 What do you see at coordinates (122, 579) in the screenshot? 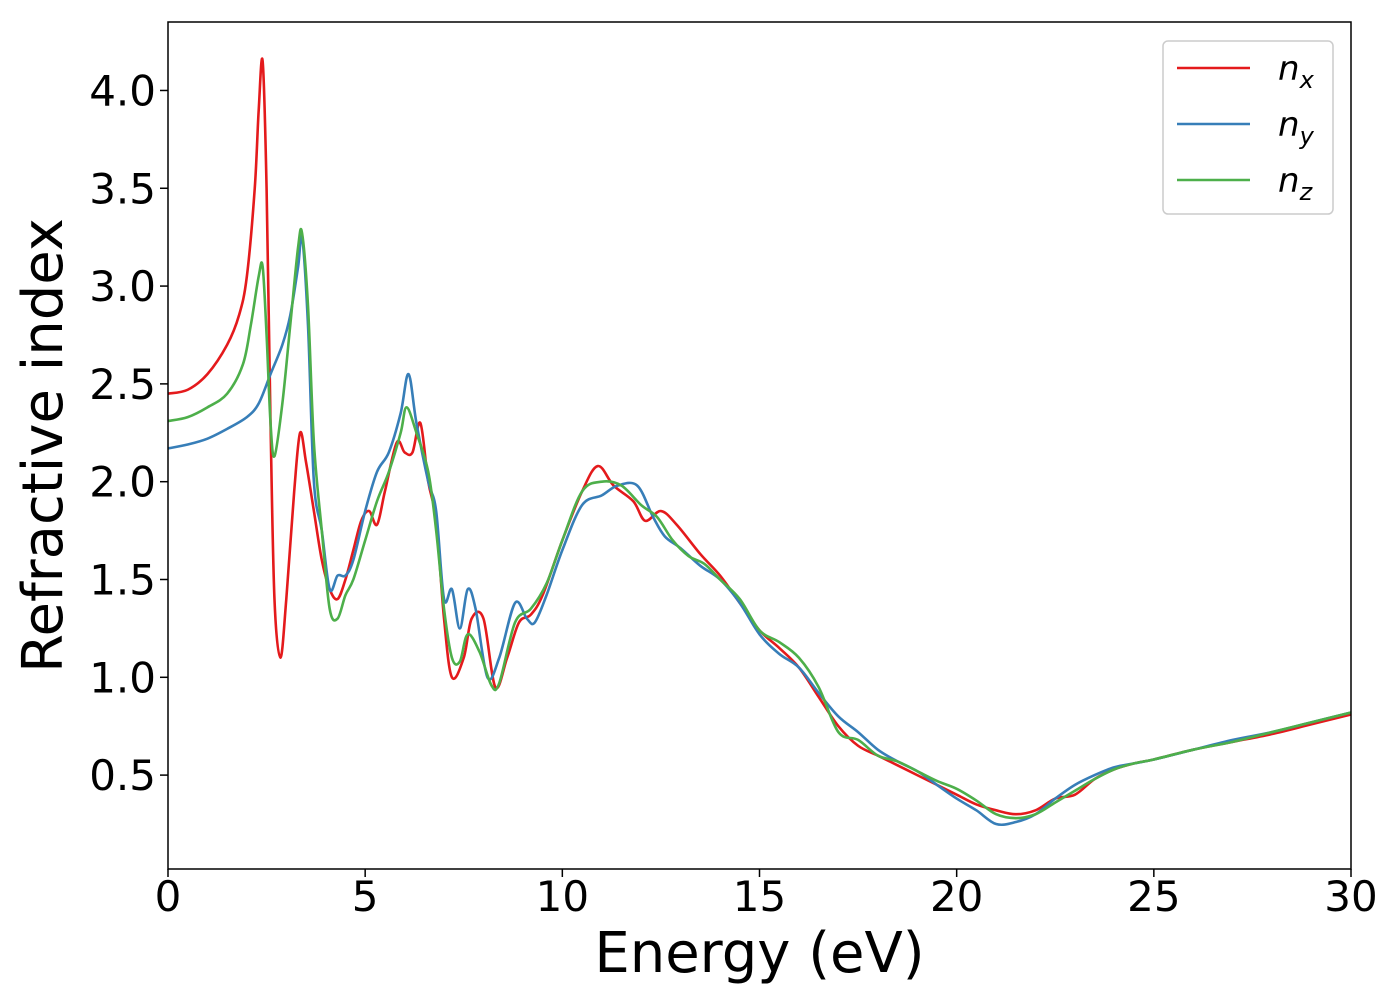
I see `y-tick-label: 1.5` at bounding box center [122, 579].